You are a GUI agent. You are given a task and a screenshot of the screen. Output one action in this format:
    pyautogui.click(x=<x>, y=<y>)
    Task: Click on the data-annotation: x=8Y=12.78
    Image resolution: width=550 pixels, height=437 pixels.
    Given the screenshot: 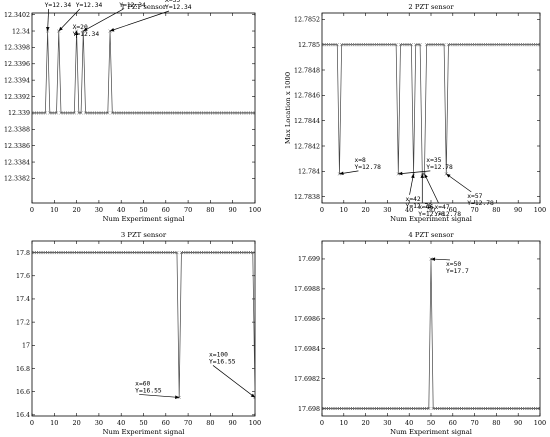 What is the action you would take?
    pyautogui.click(x=360, y=166)
    